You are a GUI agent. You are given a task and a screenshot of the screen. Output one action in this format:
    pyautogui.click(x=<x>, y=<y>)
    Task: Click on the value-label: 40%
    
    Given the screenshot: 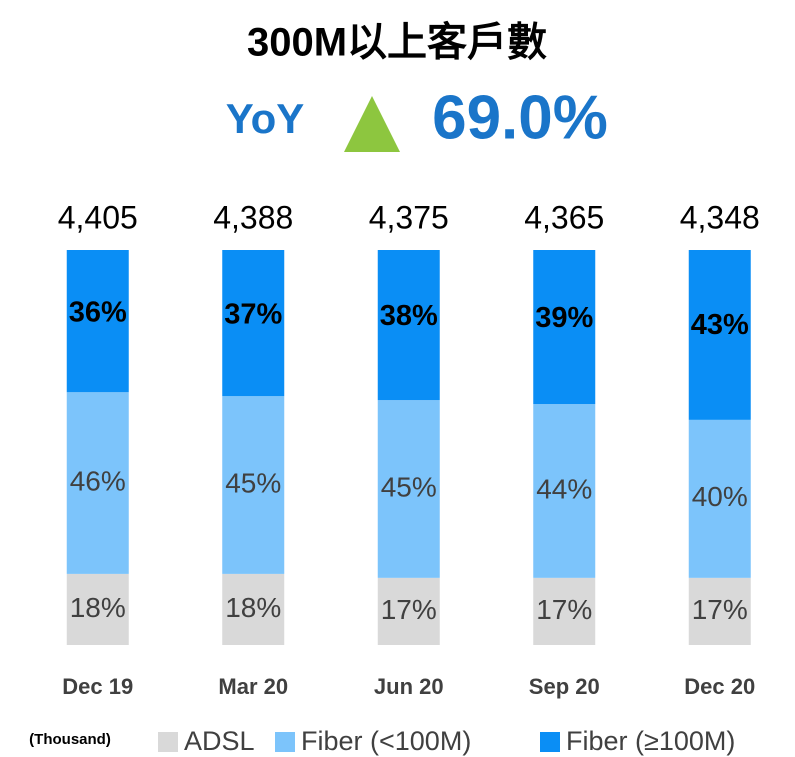 What is the action you would take?
    pyautogui.click(x=720, y=496)
    